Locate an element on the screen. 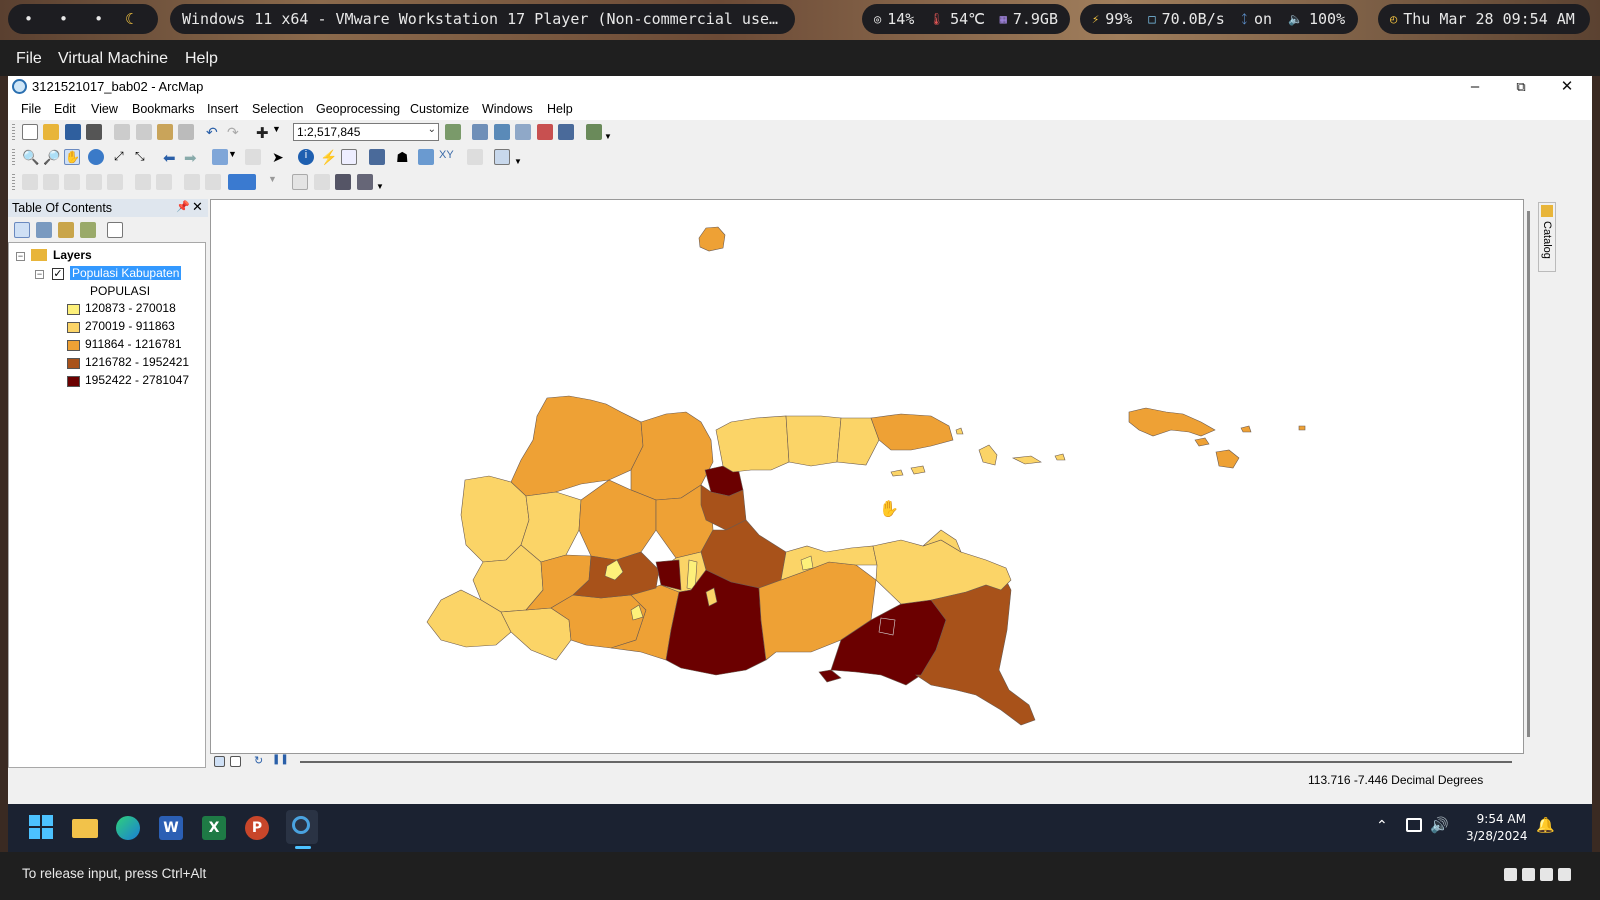 The image size is (1600, 900). refresh-icon: ↻ is located at coordinates (259, 761).